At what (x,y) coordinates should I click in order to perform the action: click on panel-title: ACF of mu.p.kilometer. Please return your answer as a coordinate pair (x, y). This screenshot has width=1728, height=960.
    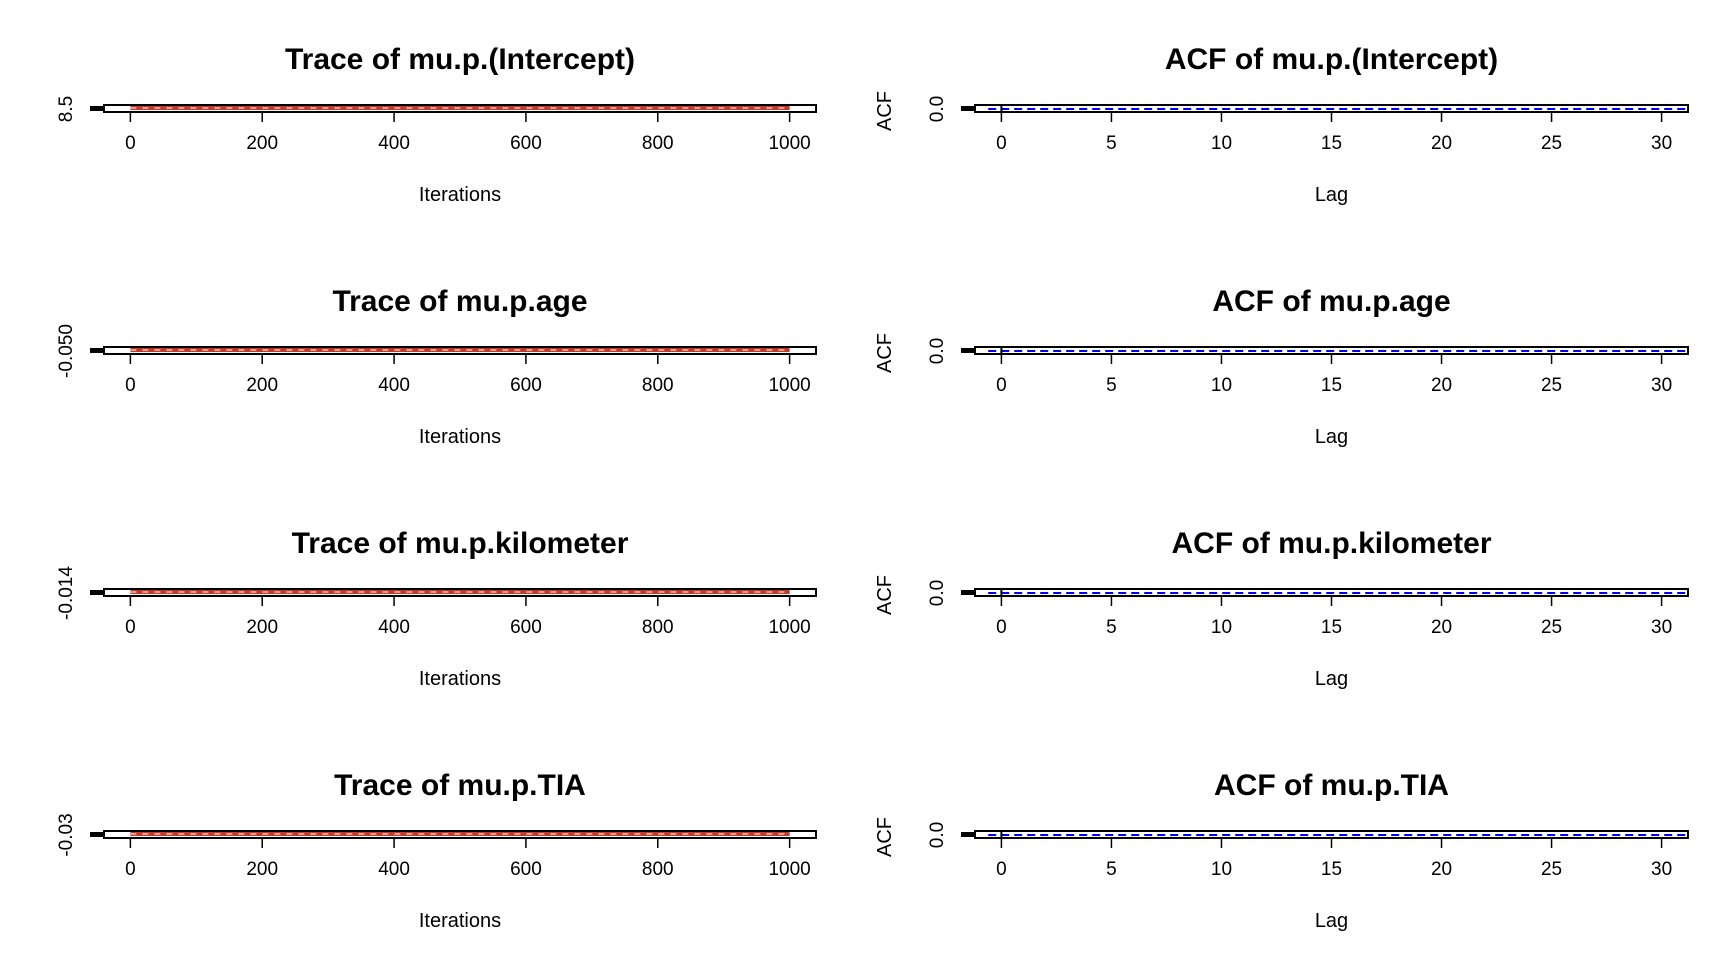
    Looking at the image, I should click on (1331, 543).